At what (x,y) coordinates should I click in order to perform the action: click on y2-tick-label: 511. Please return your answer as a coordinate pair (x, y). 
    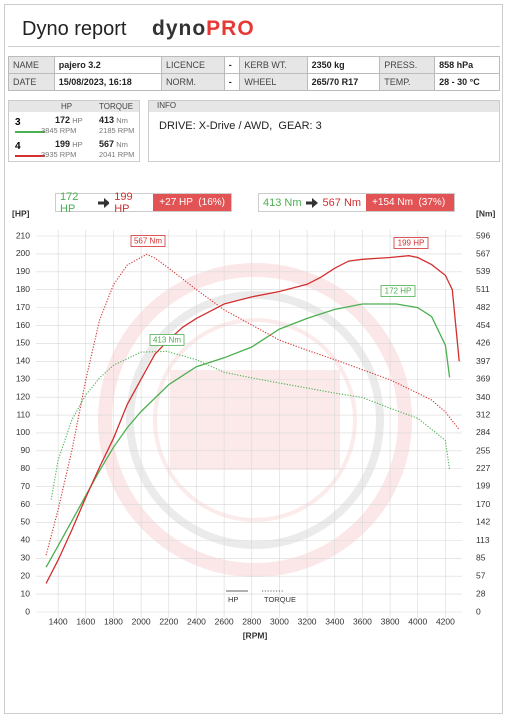
    Looking at the image, I should click on (483, 289).